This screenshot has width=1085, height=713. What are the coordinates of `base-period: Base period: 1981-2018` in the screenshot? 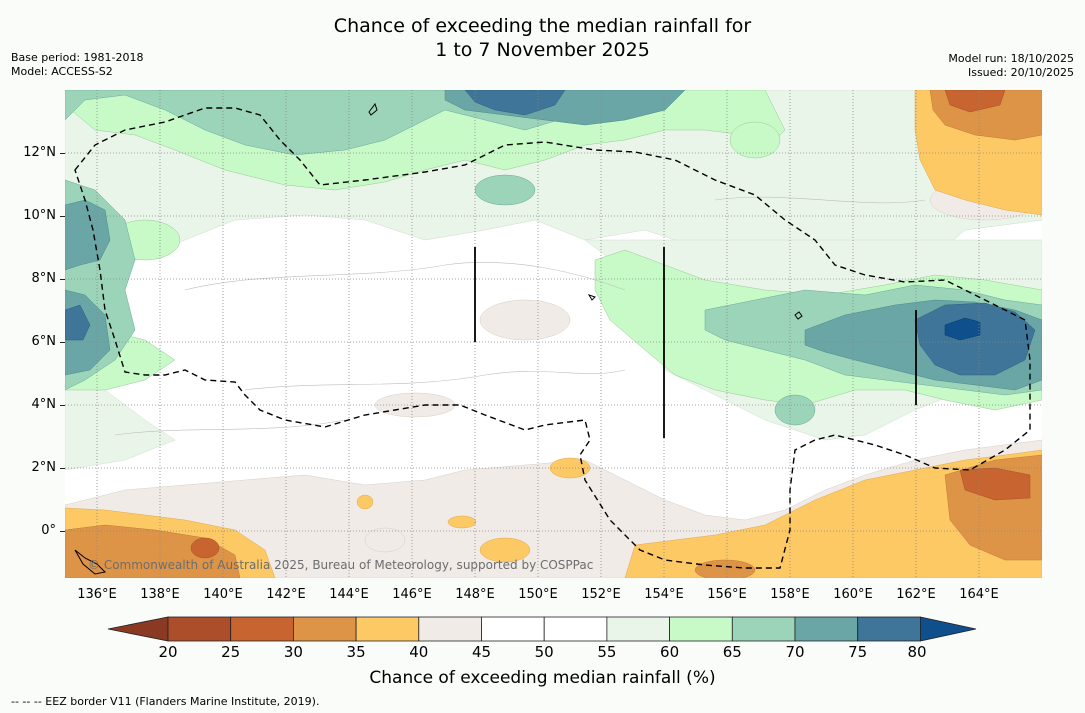 It's located at (77, 57).